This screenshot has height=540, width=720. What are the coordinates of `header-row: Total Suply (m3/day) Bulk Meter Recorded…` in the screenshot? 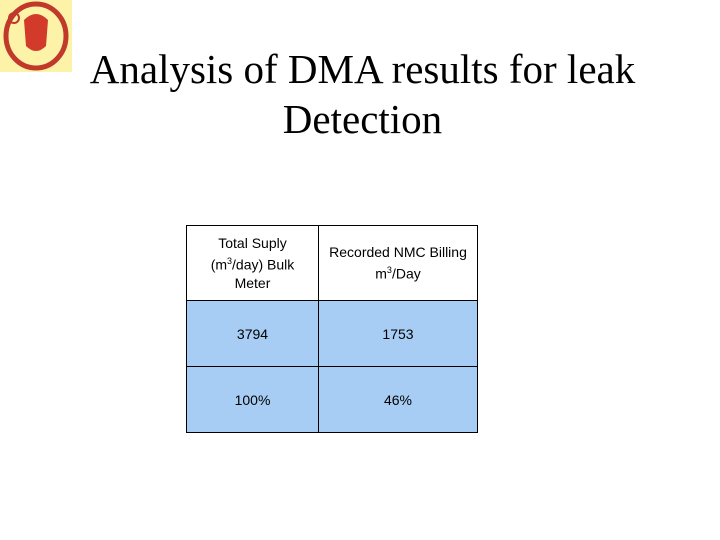 It's located at (332, 263).